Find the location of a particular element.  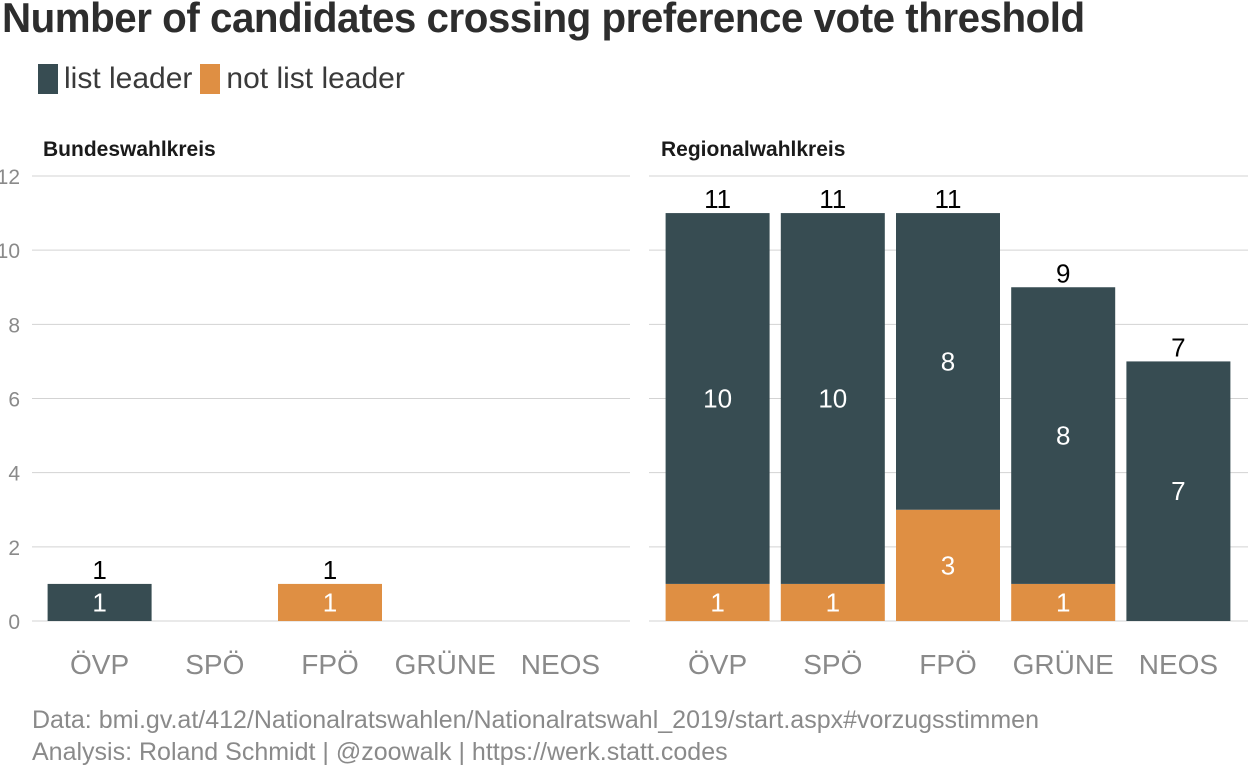

legend-label-list-leader: list leader is located at coordinates (128, 78).